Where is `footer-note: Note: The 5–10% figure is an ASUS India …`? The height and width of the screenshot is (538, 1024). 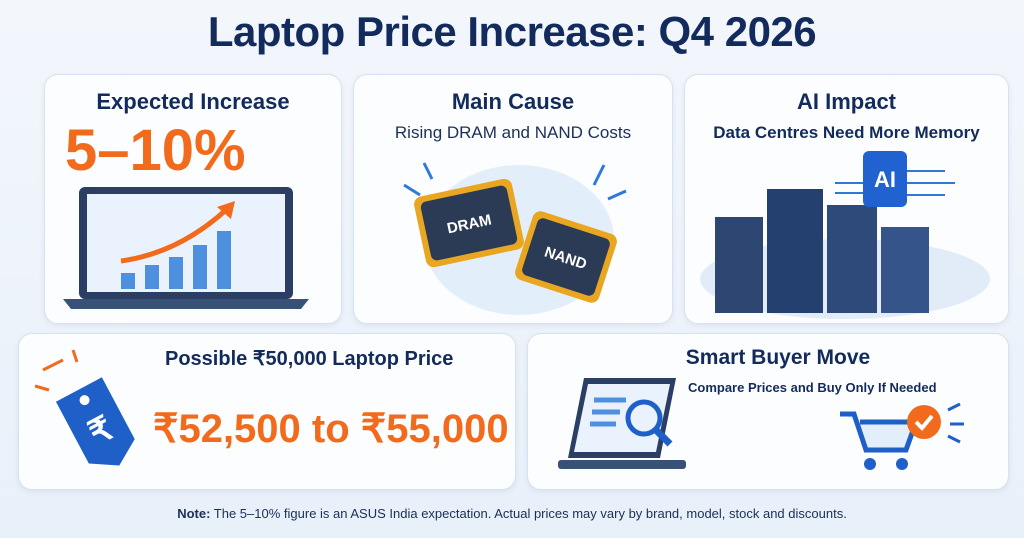
footer-note: Note: The 5–10% figure is an ASUS India … is located at coordinates (512, 513).